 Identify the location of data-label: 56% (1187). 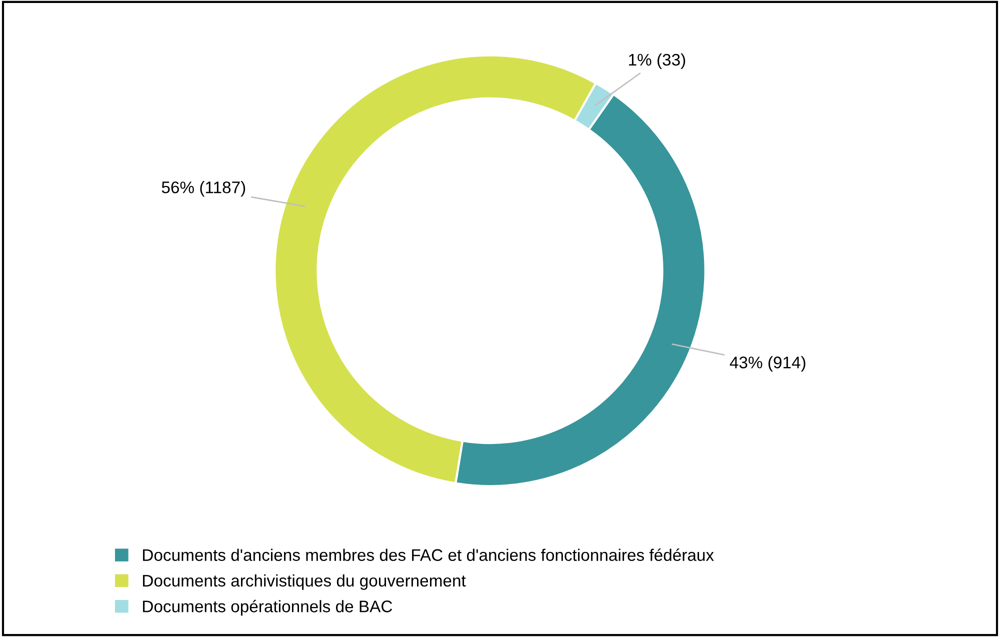
(204, 189).